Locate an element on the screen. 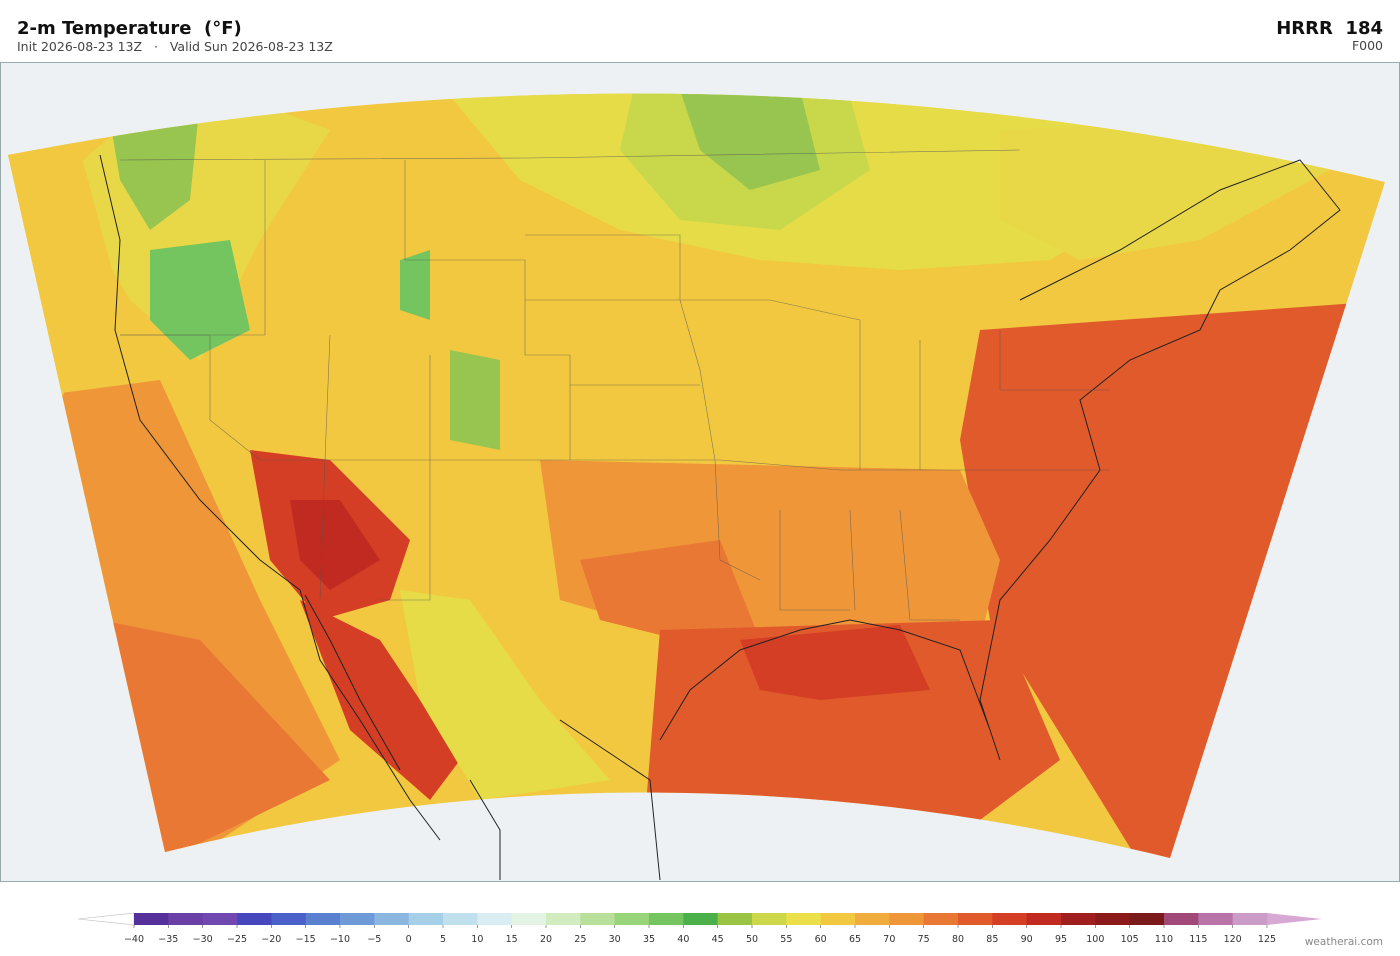 Image resolution: width=1400 pixels, height=956 pixels. colorbar-tick-label: 0 is located at coordinates (409, 939).